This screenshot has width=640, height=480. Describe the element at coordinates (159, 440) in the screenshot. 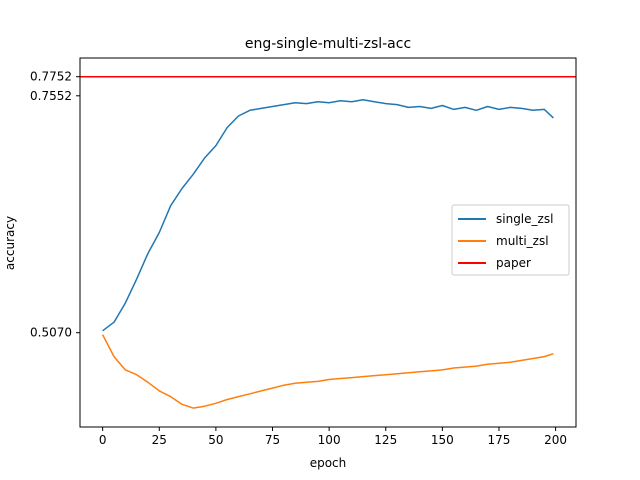

I see `x-tick-label: 25` at that location.